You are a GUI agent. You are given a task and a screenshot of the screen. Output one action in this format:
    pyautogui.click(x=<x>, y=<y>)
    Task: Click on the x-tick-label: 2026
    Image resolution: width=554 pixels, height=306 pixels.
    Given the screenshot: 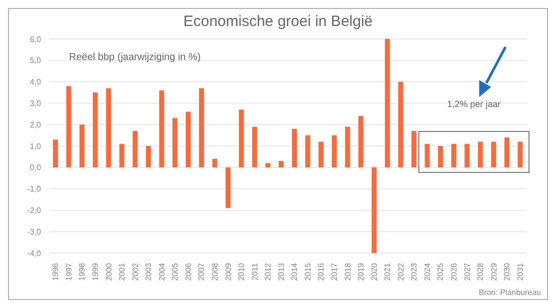 What is the action you would take?
    pyautogui.click(x=453, y=271)
    